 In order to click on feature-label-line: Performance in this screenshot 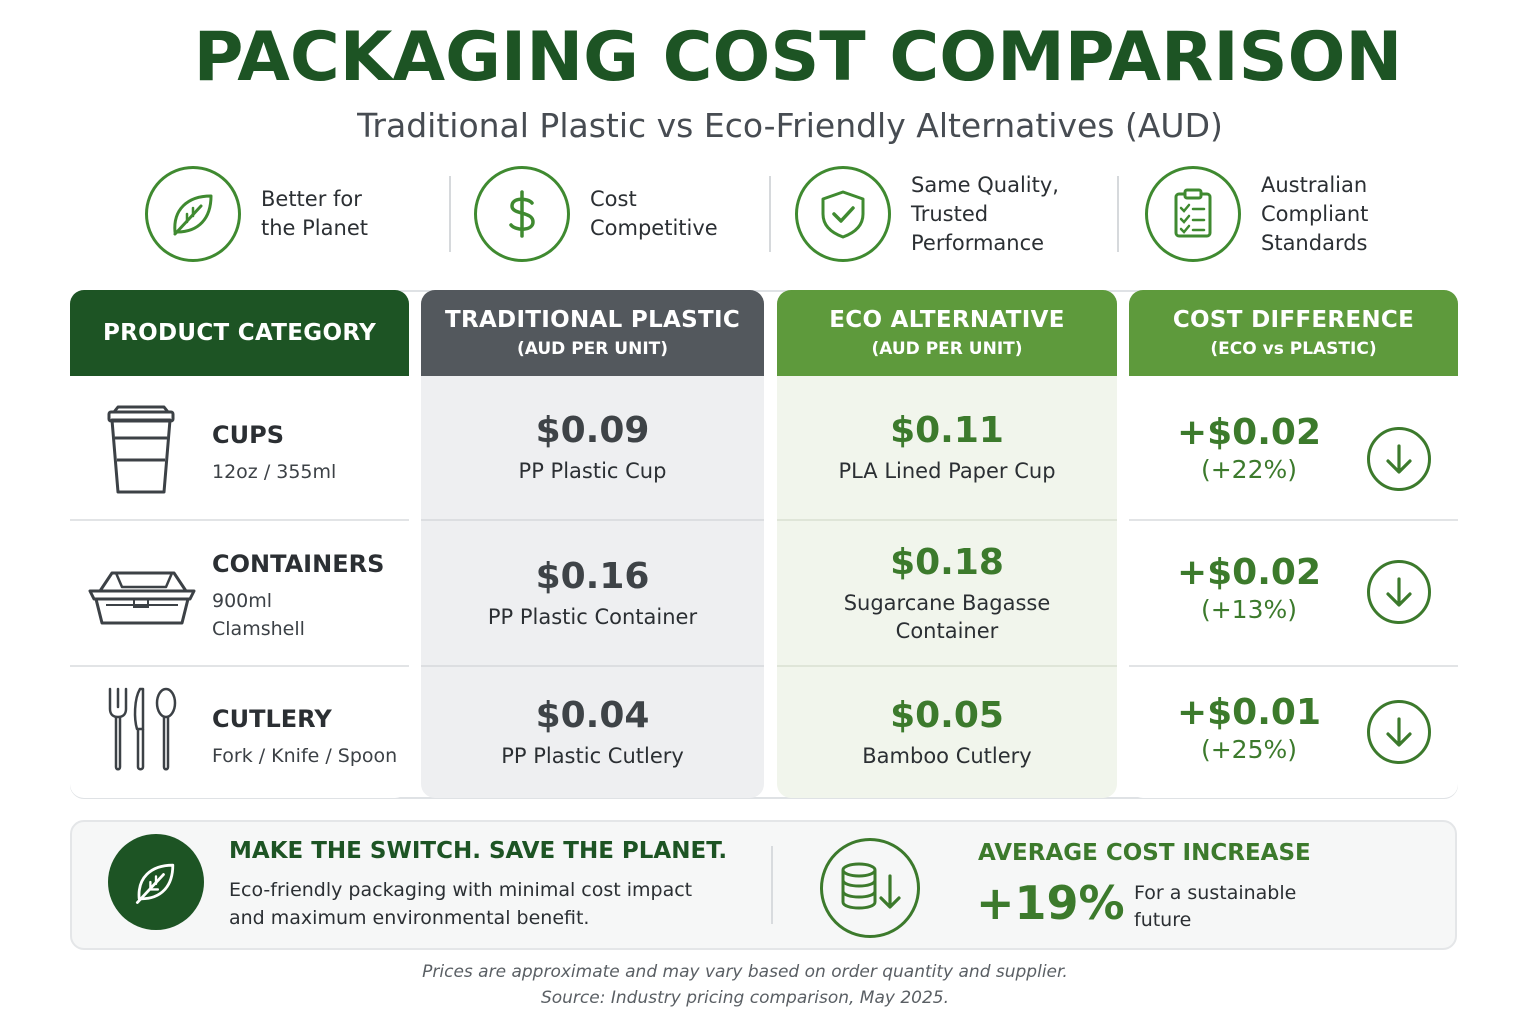, I will do `click(978, 242)`.